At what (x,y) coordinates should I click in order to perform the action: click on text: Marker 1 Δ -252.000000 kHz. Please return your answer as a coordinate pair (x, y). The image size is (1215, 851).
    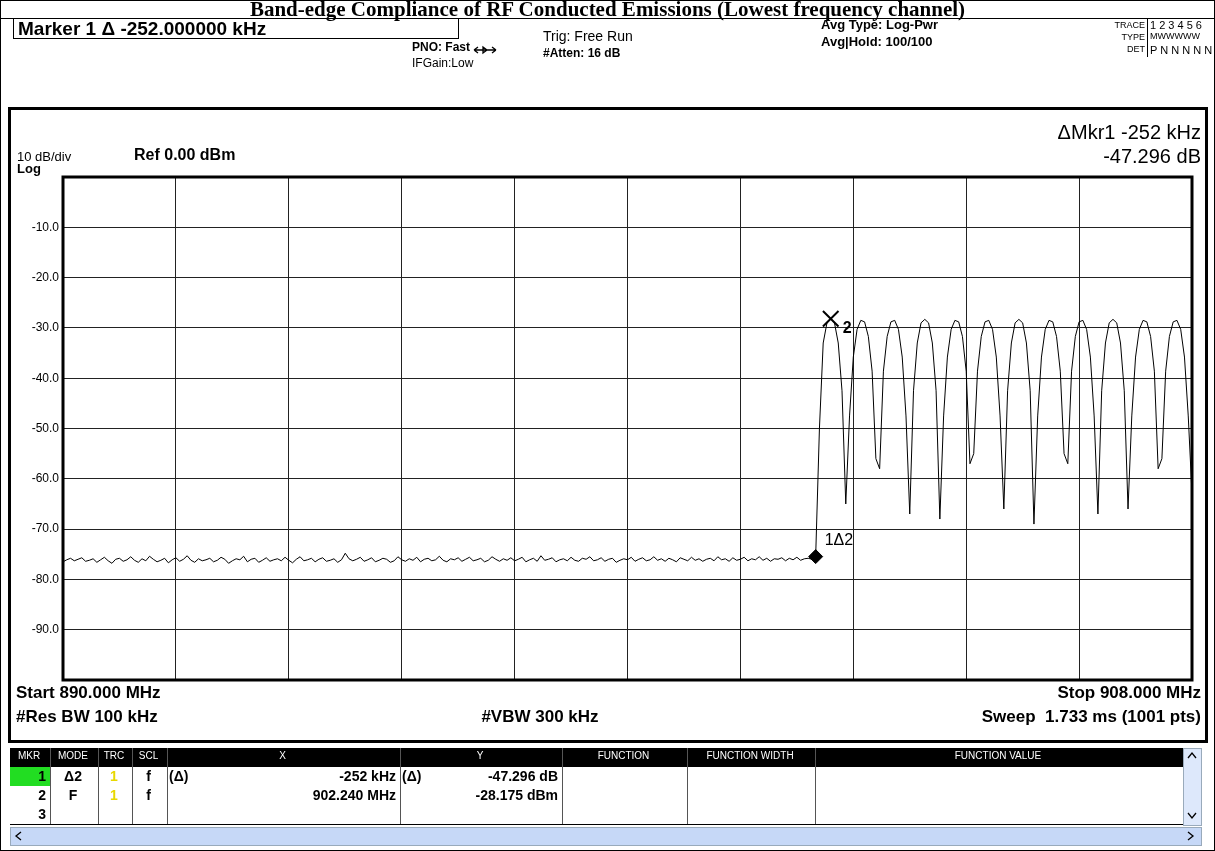
    Looking at the image, I should click on (142, 29).